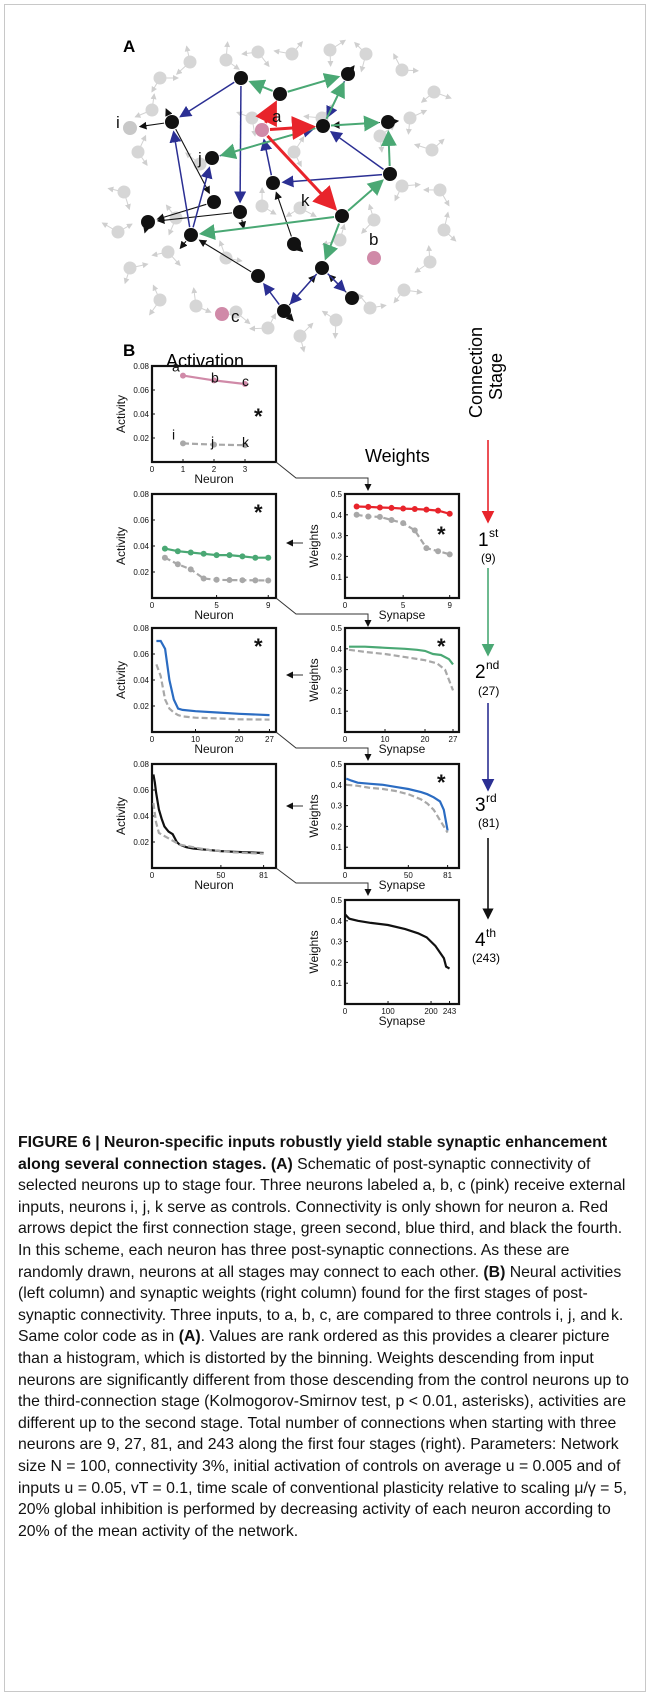 This screenshot has width=652, height=1700. I want to click on caption-part-a-label: (A), so click(281, 1164).